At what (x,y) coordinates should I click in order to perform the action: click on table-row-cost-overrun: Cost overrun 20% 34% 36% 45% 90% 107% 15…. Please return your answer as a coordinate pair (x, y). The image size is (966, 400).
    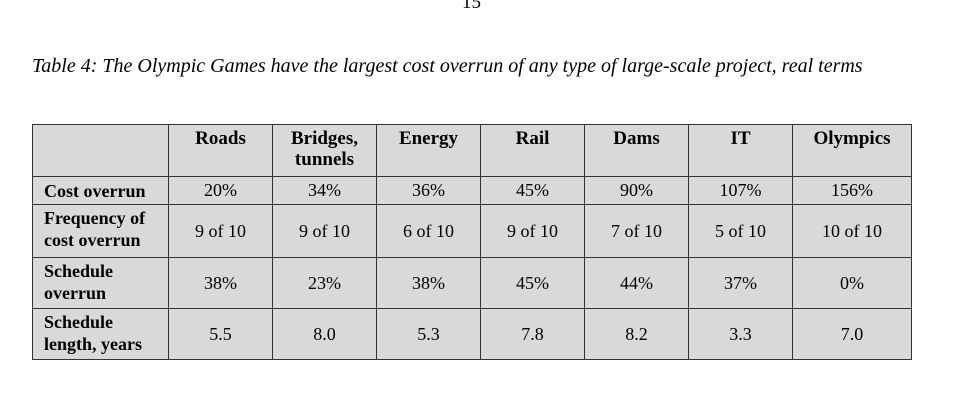
    Looking at the image, I should click on (472, 190).